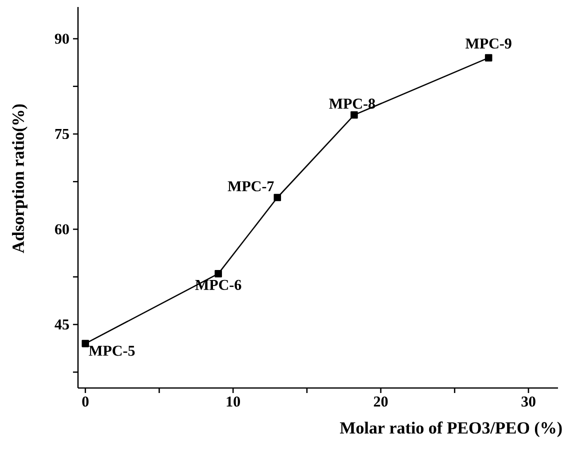 The height and width of the screenshot is (457, 564). Describe the element at coordinates (218, 285) in the screenshot. I see `annotation: MPC-6` at that location.